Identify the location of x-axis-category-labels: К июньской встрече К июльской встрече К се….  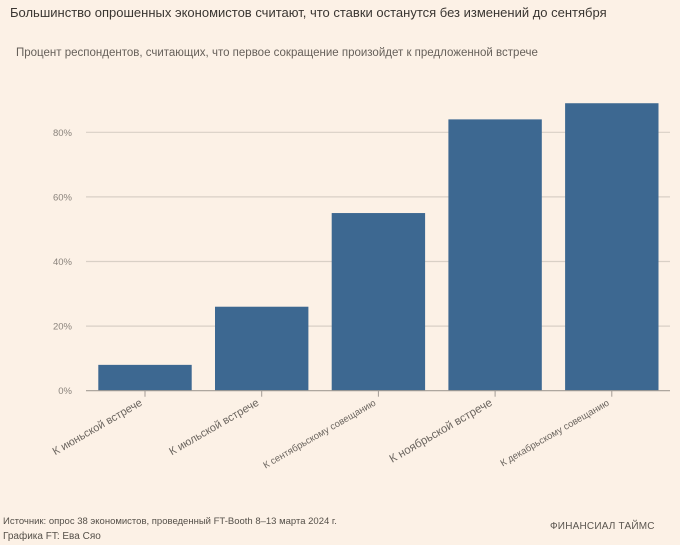
(331, 434).